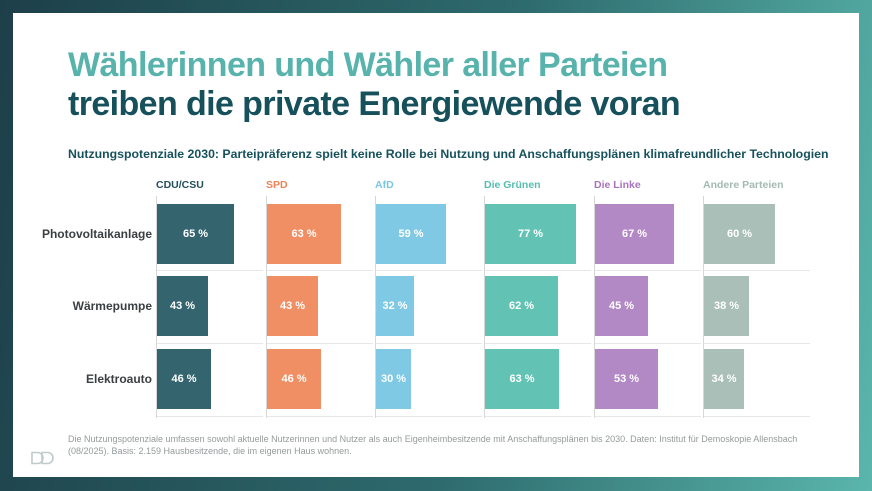 This screenshot has height=491, width=872. I want to click on party-label-3: AfD, so click(384, 185).